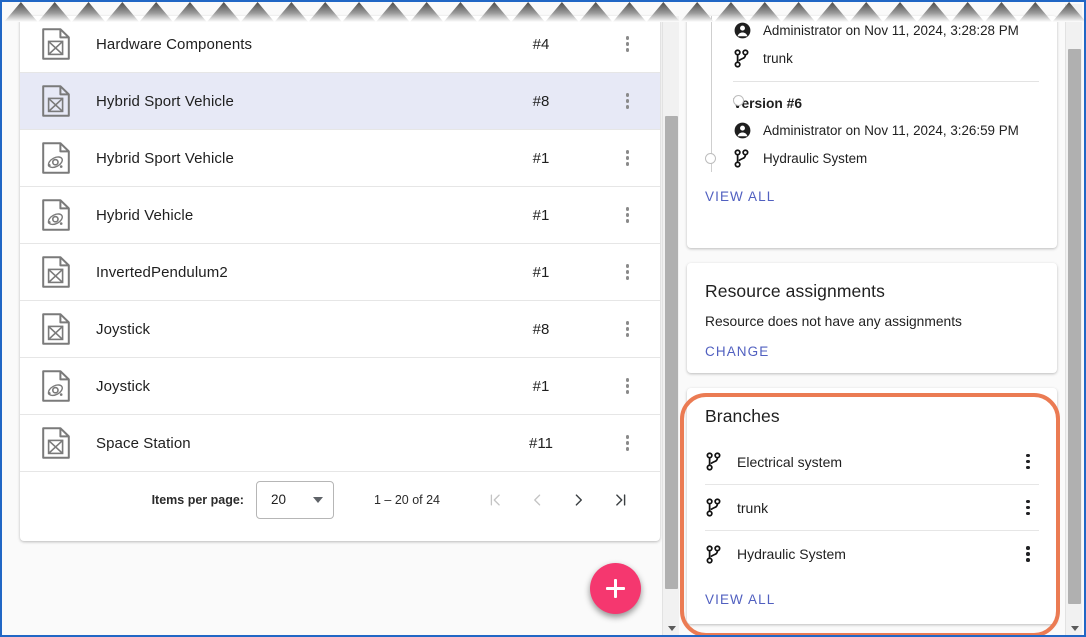 This screenshot has height=637, width=1086. I want to click on timeline-line, so click(711, 94).